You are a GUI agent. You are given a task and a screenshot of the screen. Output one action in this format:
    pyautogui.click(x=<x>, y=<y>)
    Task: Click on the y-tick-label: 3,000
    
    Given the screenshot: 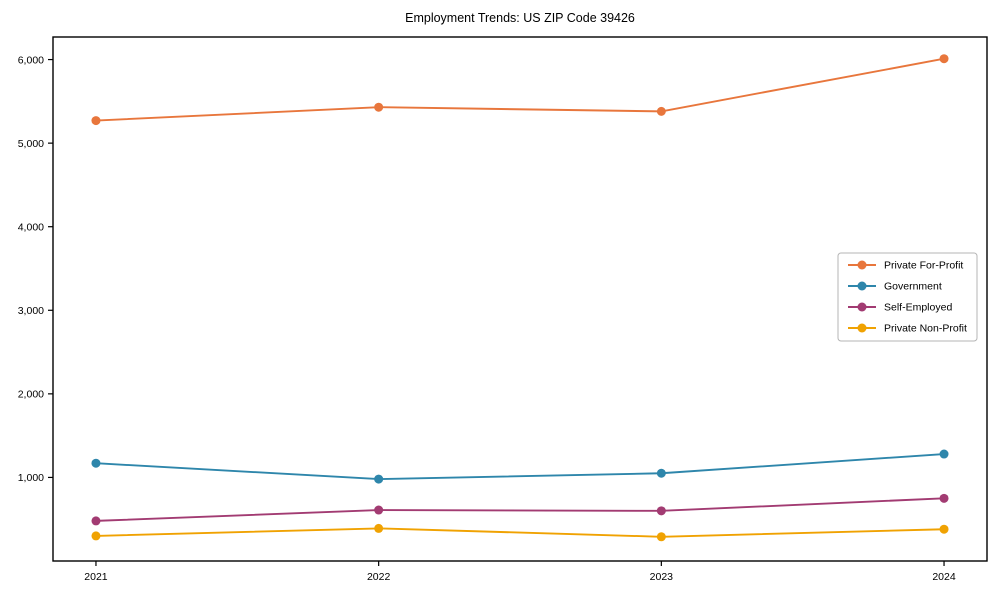 What is the action you would take?
    pyautogui.click(x=31, y=311)
    